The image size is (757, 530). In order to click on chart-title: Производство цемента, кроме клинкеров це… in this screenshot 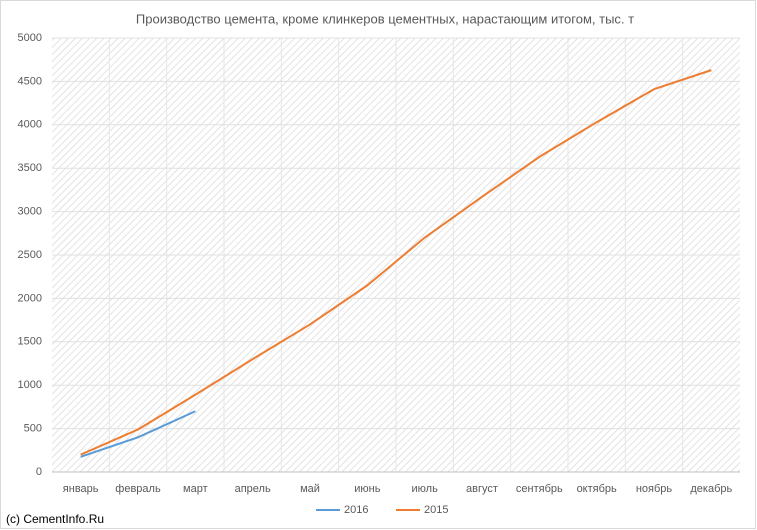, I will do `click(385, 18)`.